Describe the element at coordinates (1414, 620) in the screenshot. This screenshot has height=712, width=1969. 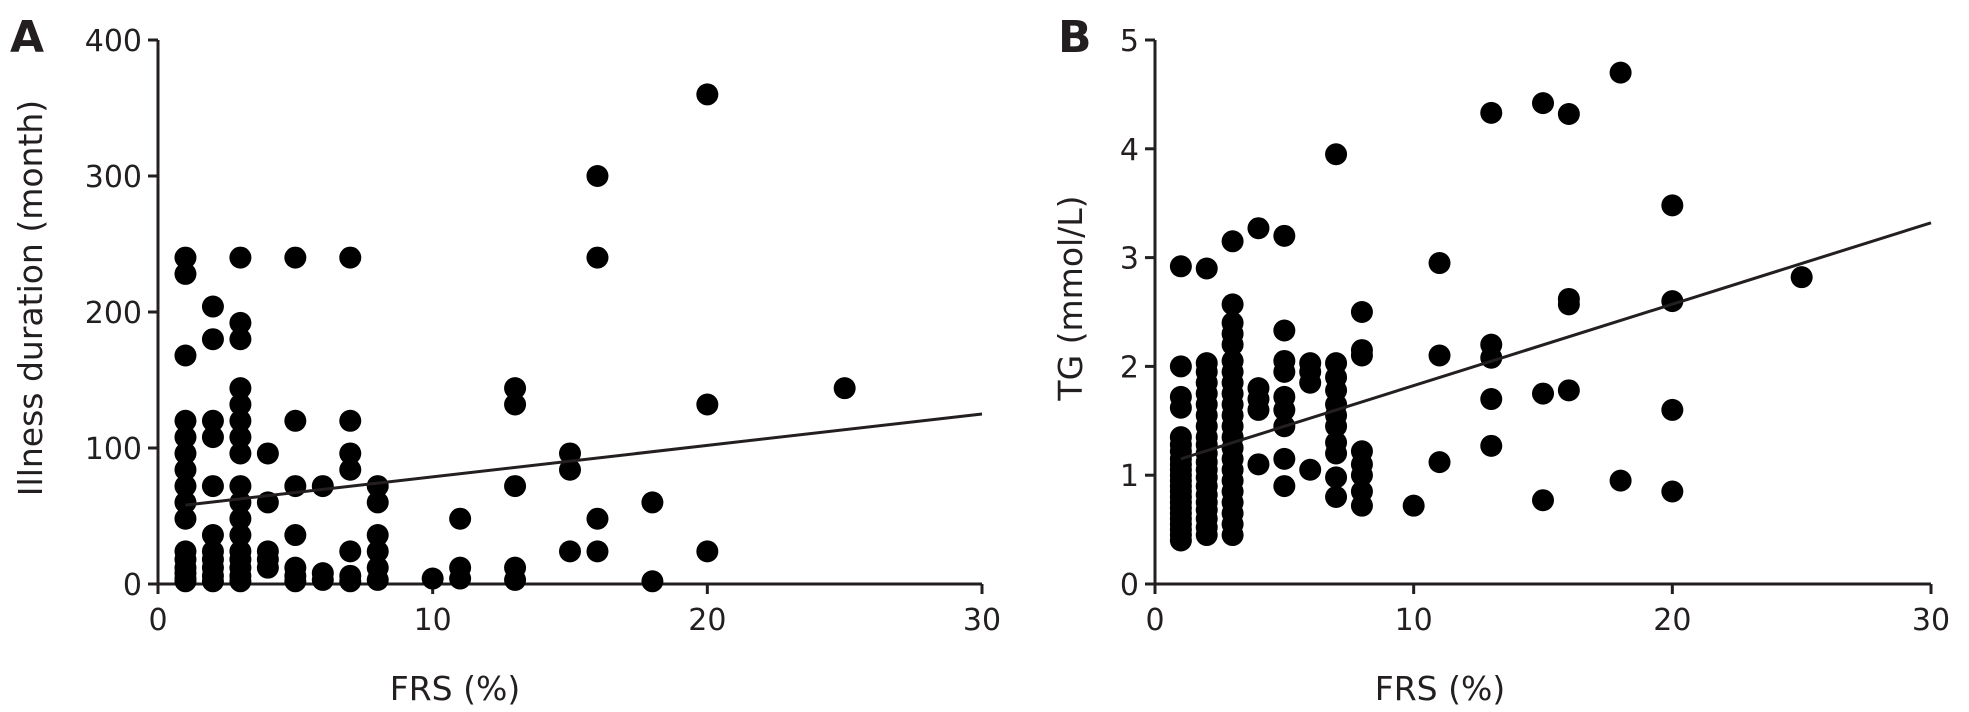
I see `panel-b-x-tick-label: 10` at that location.